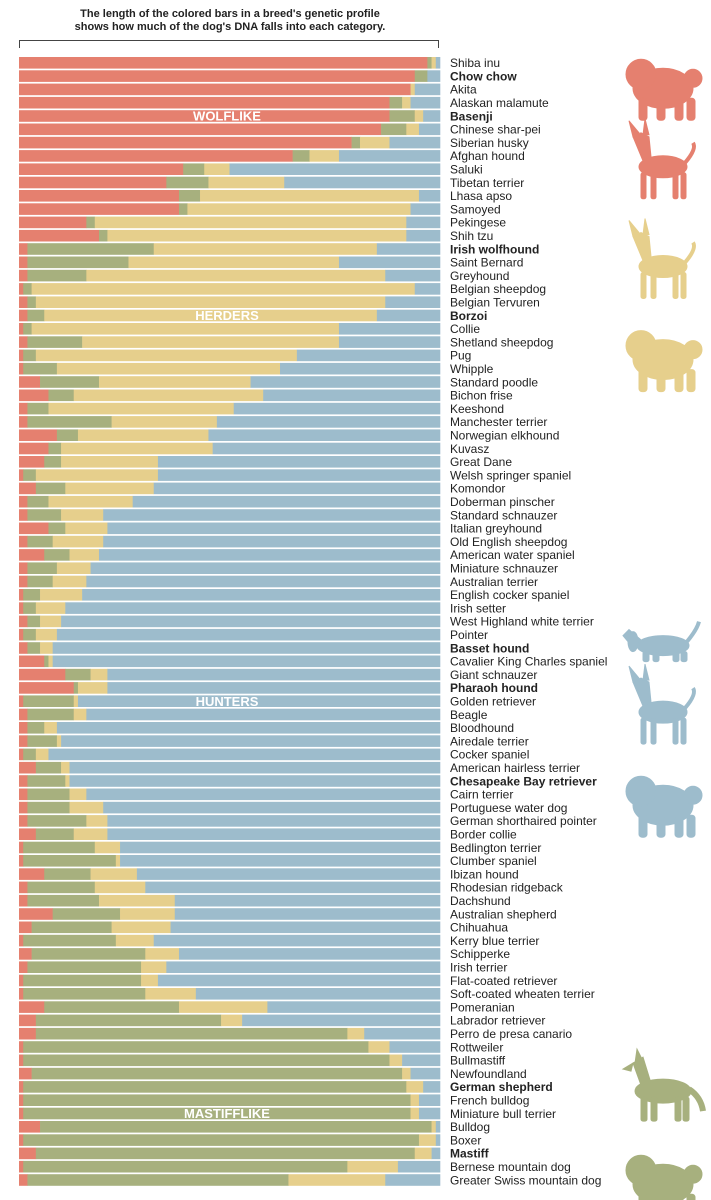 This screenshot has height=1200, width=711. I want to click on breed-label: Miniature schnauzer, so click(504, 569).